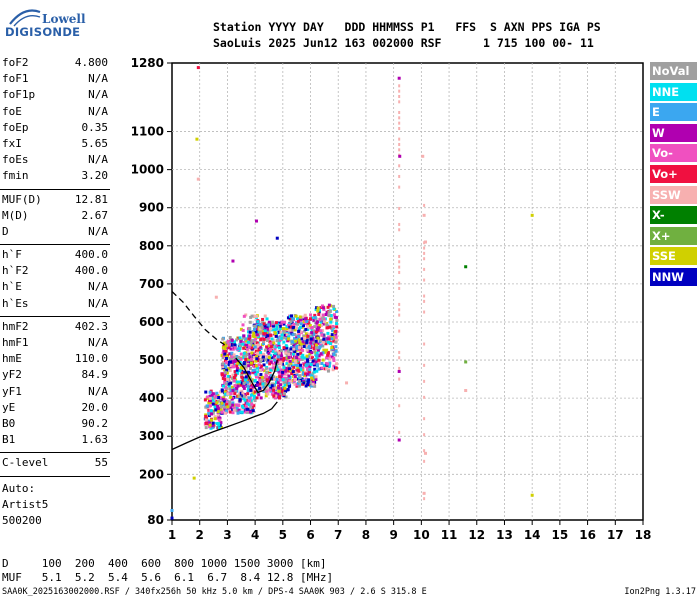 The image size is (700, 600). I want to click on polarization-legend: NoVal NNE E W Vo- Vo+ SSW X- X+ SSE NNW, so click(673, 175).